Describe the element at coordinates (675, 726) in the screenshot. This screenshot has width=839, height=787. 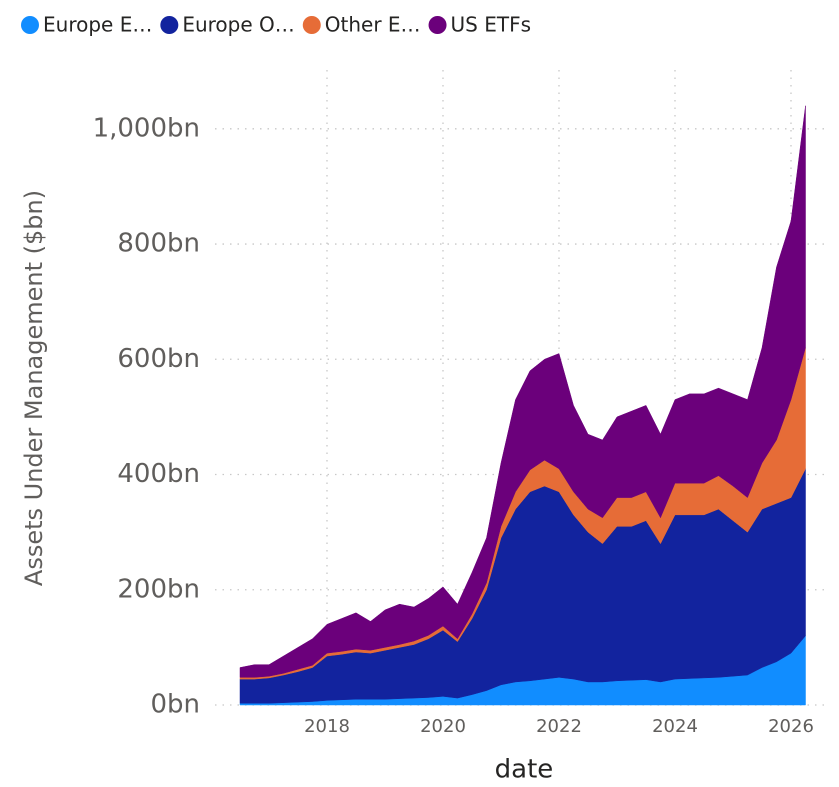
I see `x-tick-label: 2024` at that location.